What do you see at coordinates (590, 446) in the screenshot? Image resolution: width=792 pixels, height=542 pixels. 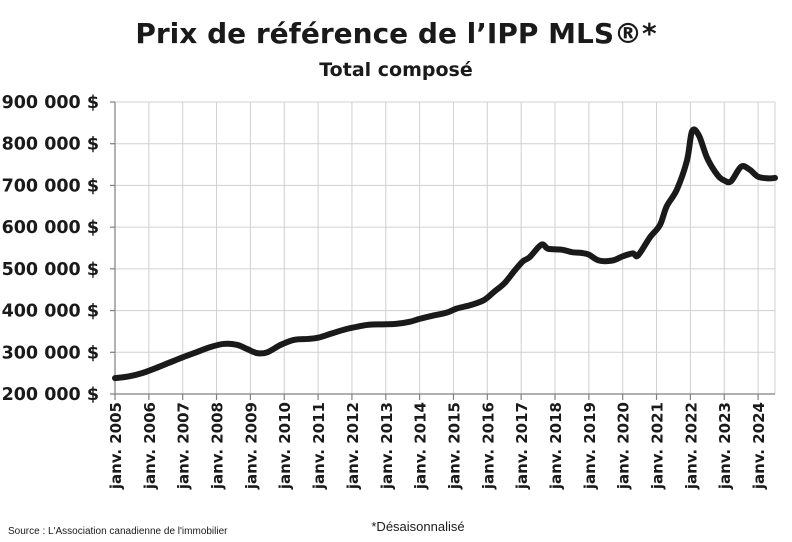 I see `x-tick-label: janv. 2019` at bounding box center [590, 446].